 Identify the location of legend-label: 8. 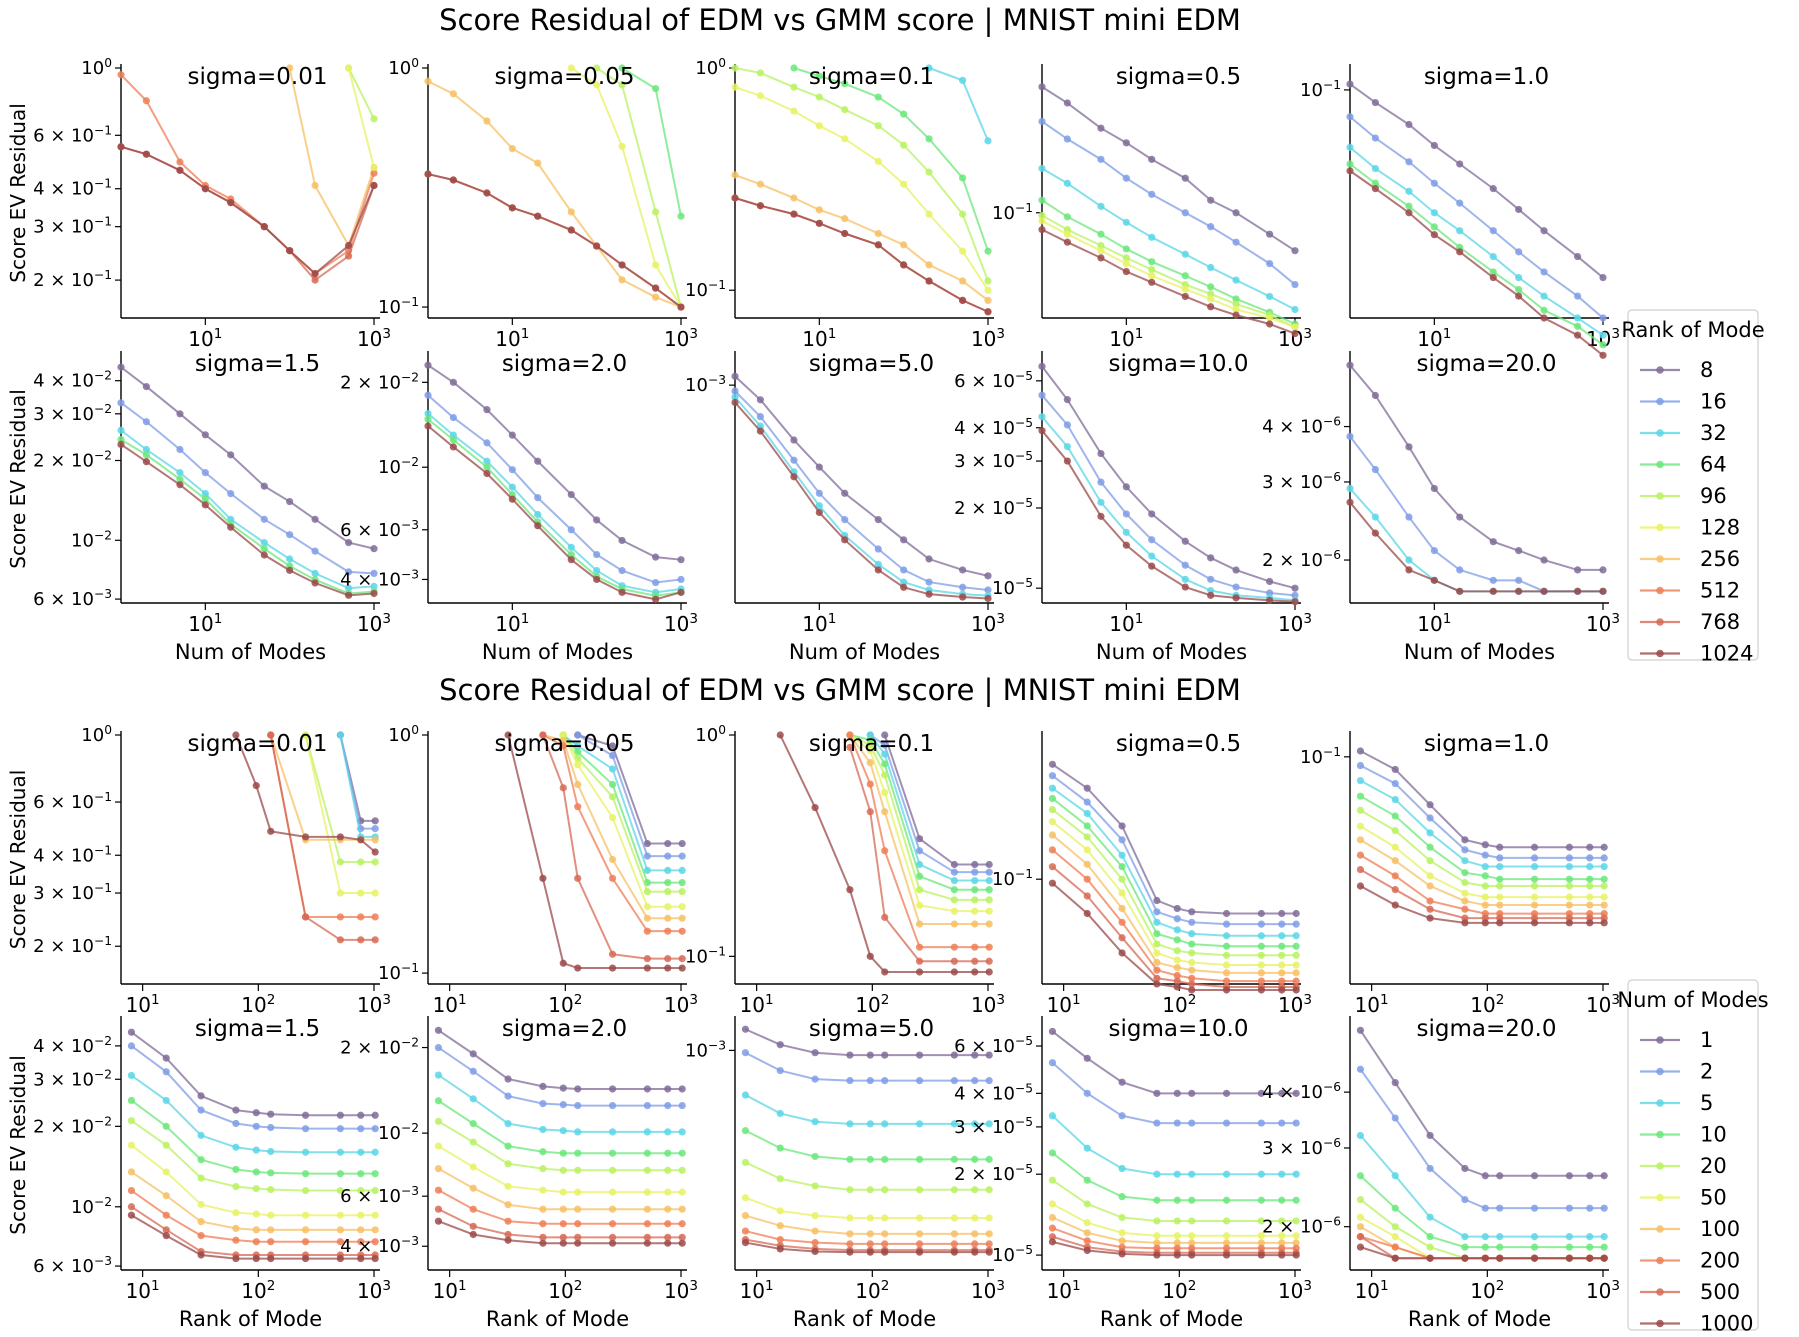
(1706, 370).